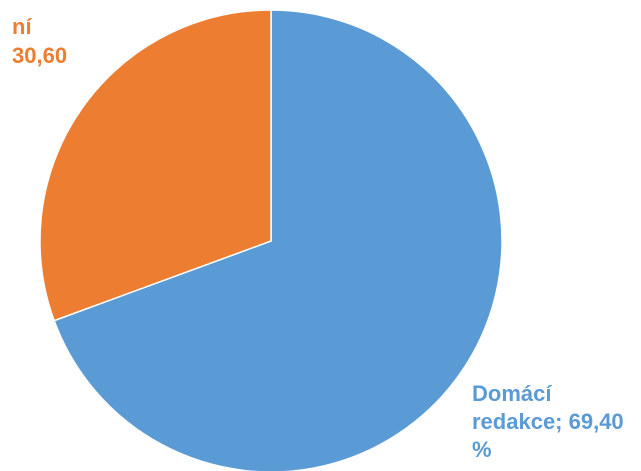 Image resolution: width=641 pixels, height=471 pixels. I want to click on slice-label-domaci-redakce-line-3: %, so click(482, 449).